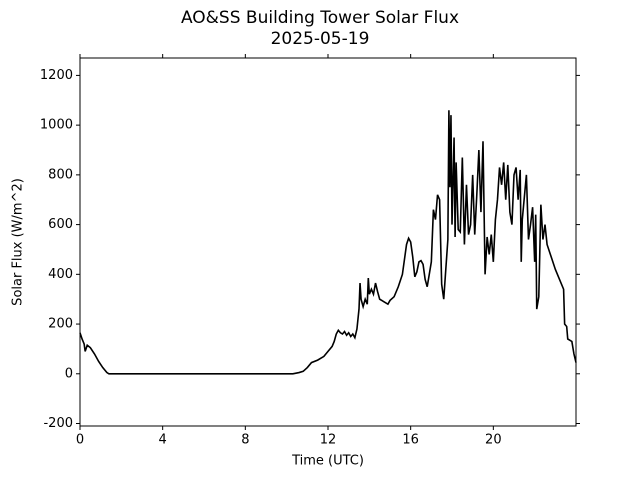  What do you see at coordinates (163, 440) in the screenshot?
I see `x-tick-label: 4` at bounding box center [163, 440].